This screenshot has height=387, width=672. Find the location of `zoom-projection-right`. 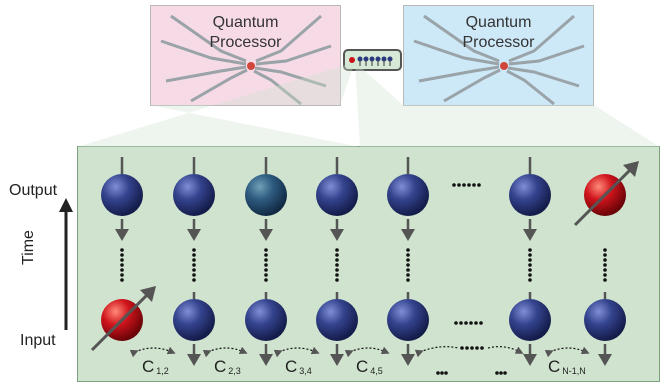

zoom-projection-right is located at coordinates (507, 104).